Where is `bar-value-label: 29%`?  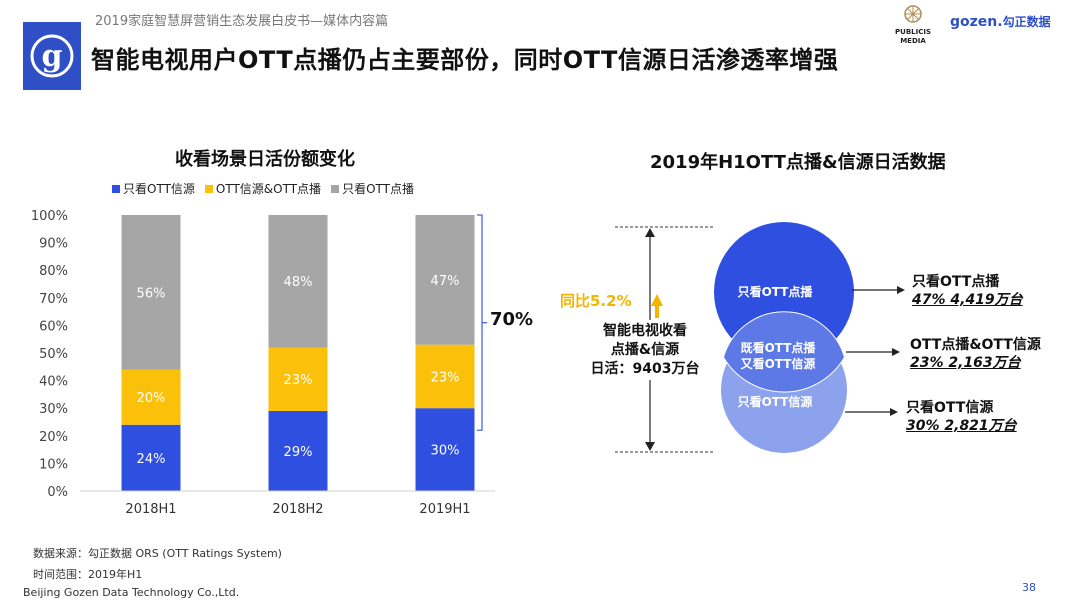
bar-value-label: 29% is located at coordinates (298, 452).